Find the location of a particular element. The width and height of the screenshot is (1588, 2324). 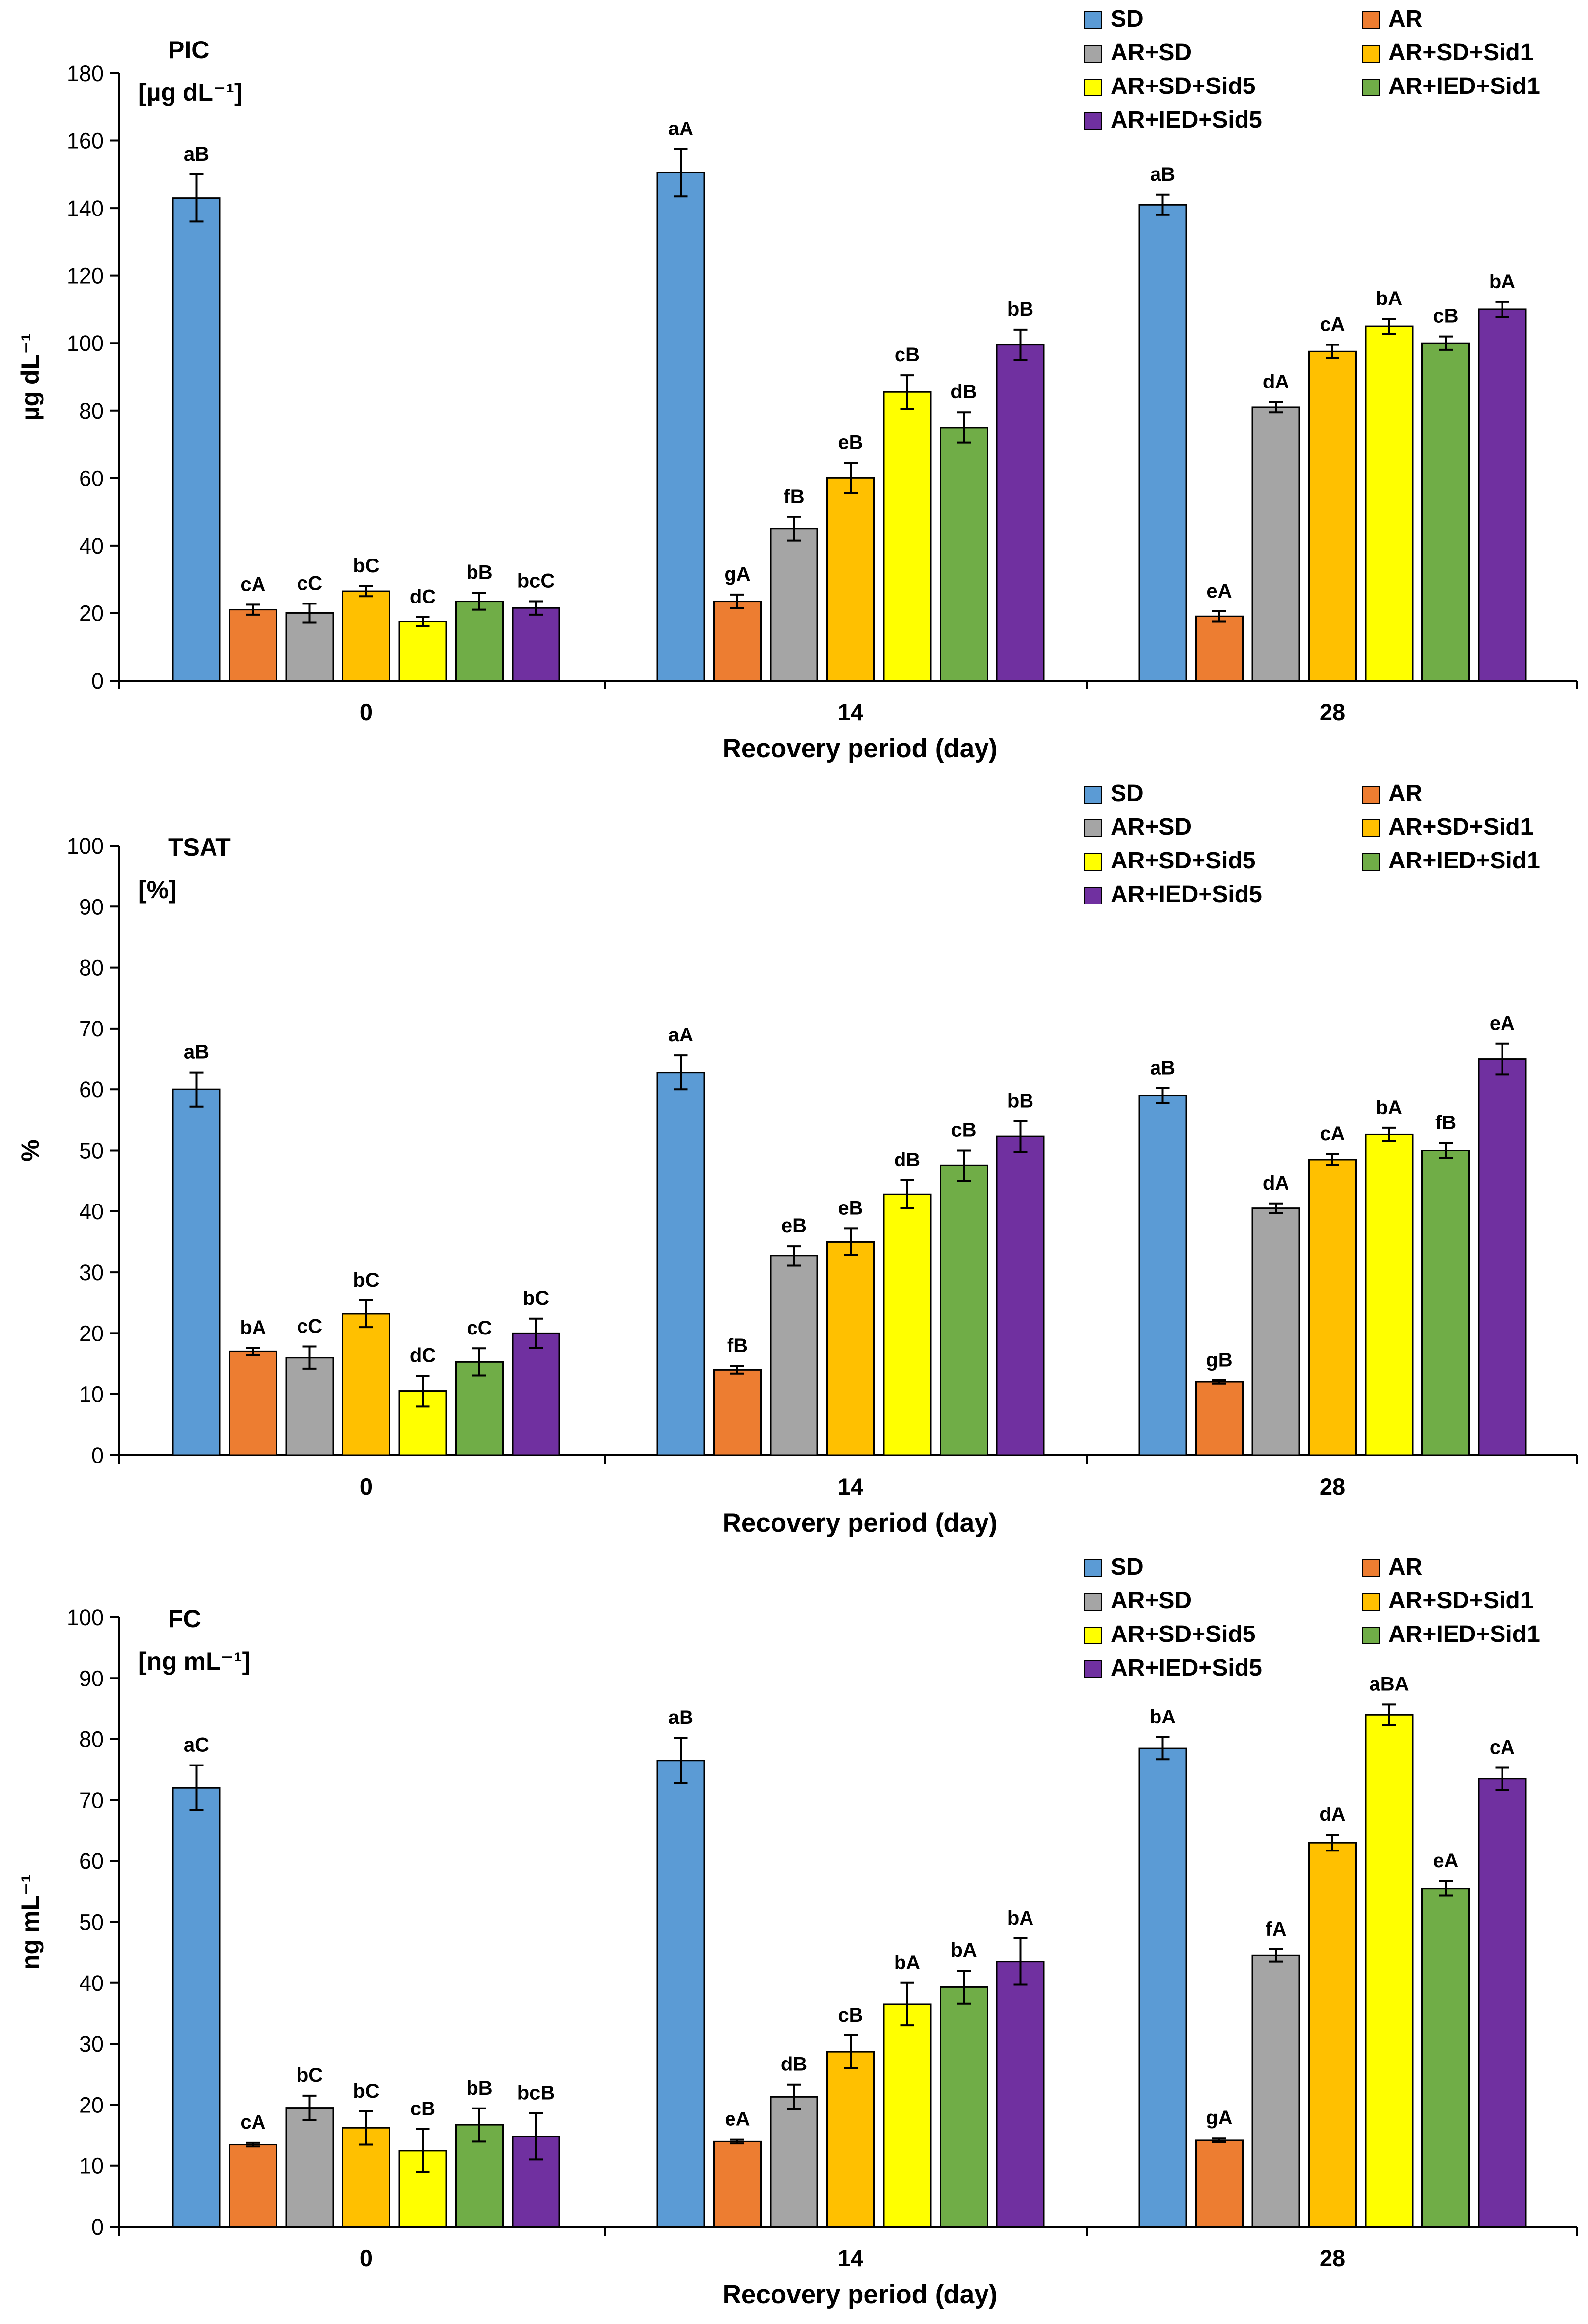

significance-label: bcC is located at coordinates (536, 581).